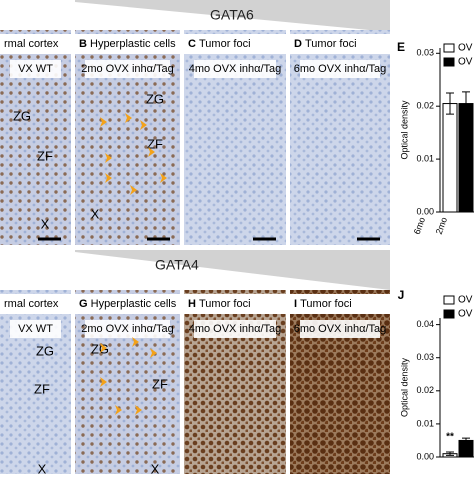  I want to click on panel-subtitle: VX WT, so click(35, 69).